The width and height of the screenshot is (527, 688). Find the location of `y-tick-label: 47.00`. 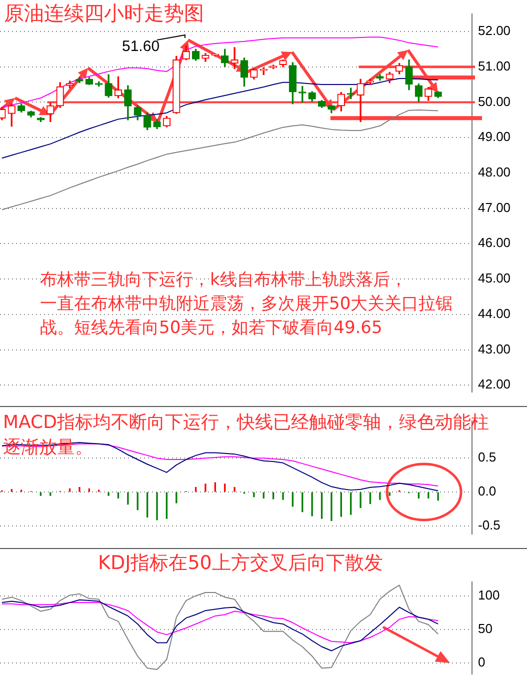

y-tick-label: 47.00 is located at coordinates (494, 207).